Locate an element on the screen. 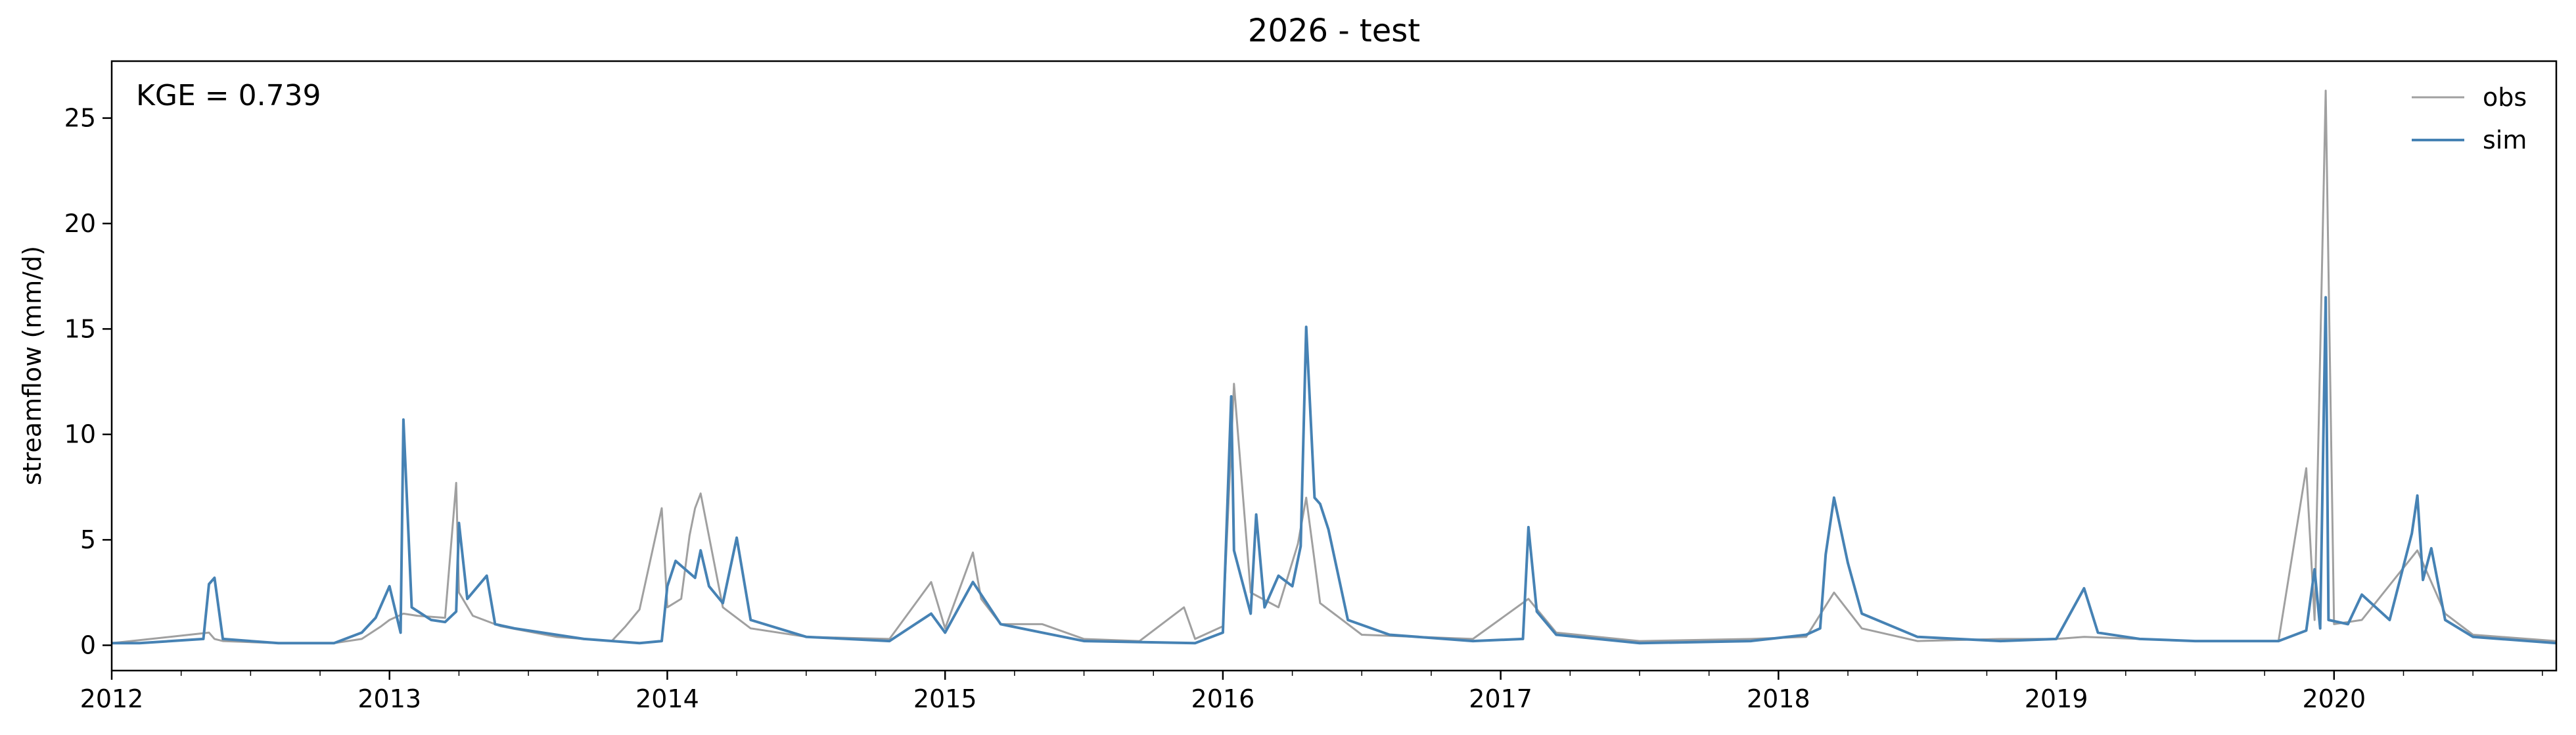  x-tick-label-2014: 2014 is located at coordinates (667, 698).